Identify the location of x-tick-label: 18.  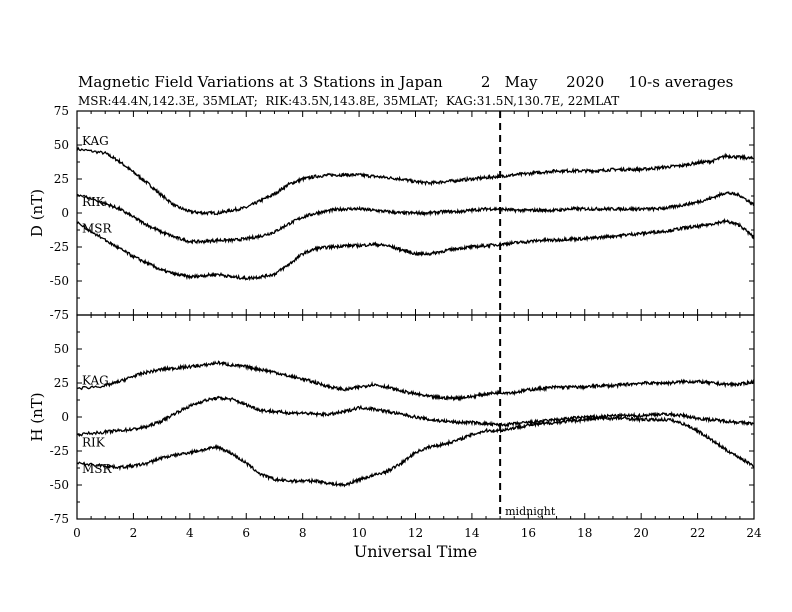
(584, 533).